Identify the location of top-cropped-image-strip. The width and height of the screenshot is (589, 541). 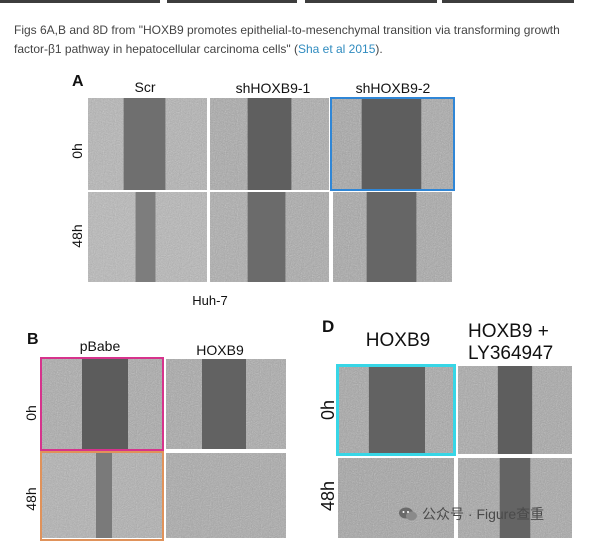
(294, 1).